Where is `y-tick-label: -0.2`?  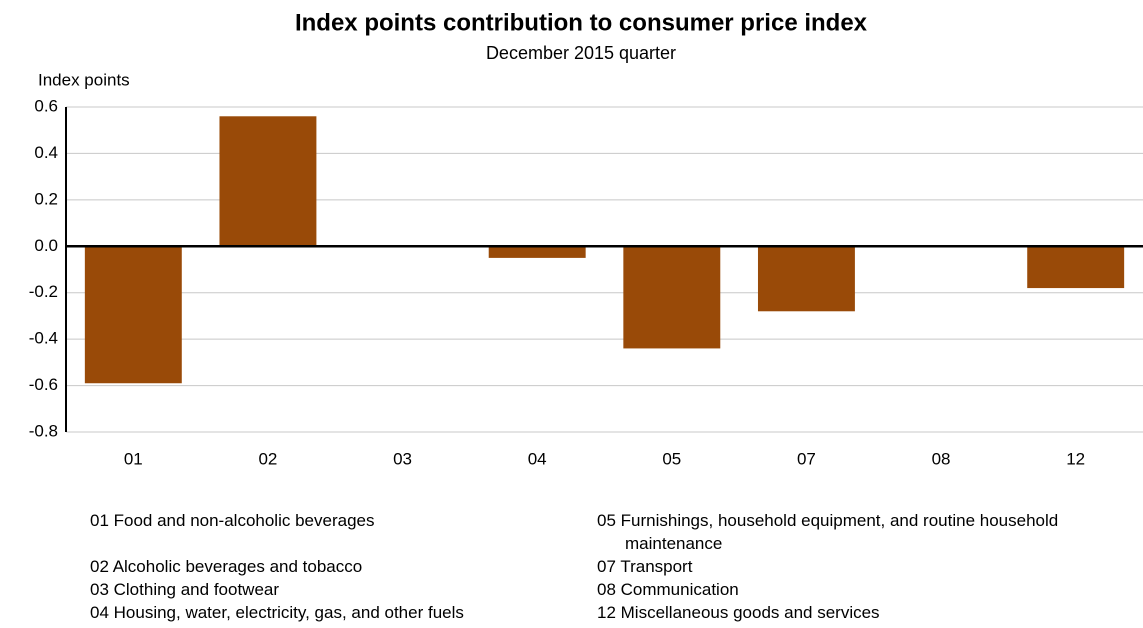
y-tick-label: -0.2 is located at coordinates (43, 291).